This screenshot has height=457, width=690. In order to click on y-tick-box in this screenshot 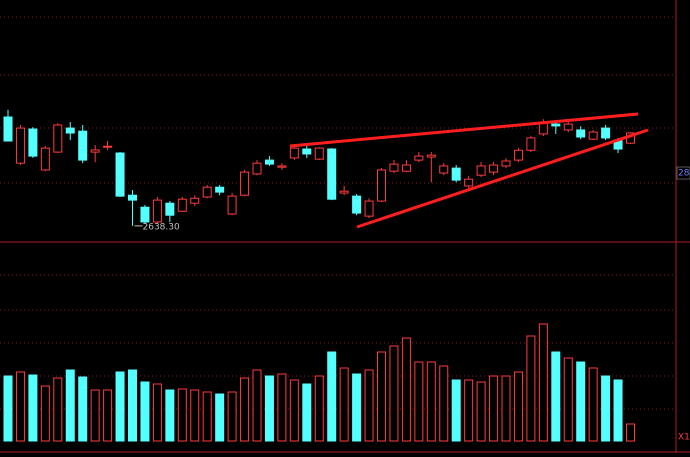, I will do `click(683, 173)`.